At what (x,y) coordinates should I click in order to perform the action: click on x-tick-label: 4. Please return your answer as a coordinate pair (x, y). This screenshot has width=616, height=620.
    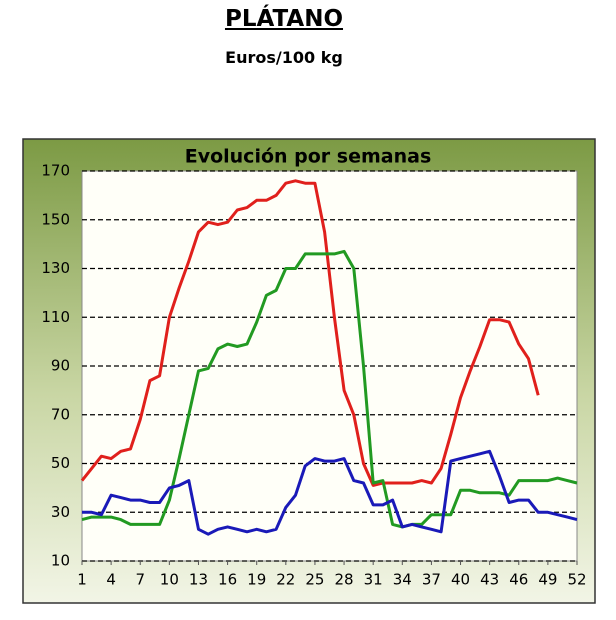
    Looking at the image, I should click on (111, 580).